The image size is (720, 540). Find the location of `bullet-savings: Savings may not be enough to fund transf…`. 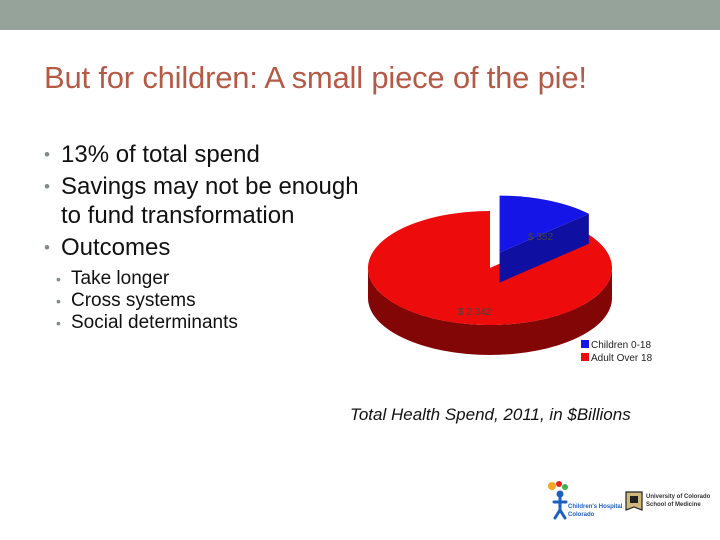

bullet-savings: Savings may not be enough to fund transf… is located at coordinates (204, 201).